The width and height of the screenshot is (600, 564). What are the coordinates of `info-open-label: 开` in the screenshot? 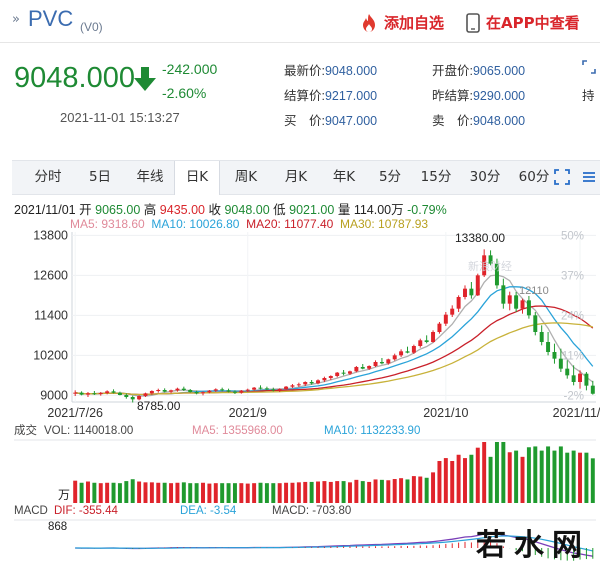 It's located at (85, 210).